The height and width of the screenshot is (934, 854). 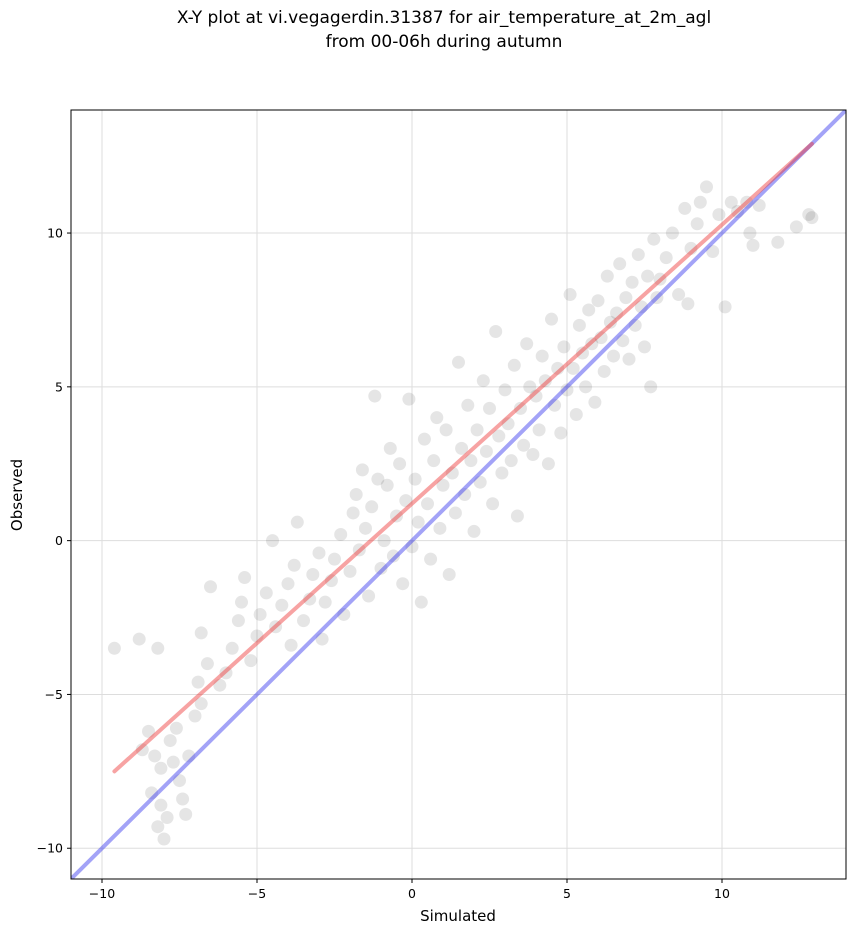 I want to click on x-tick-label: 0, so click(x=412, y=893).